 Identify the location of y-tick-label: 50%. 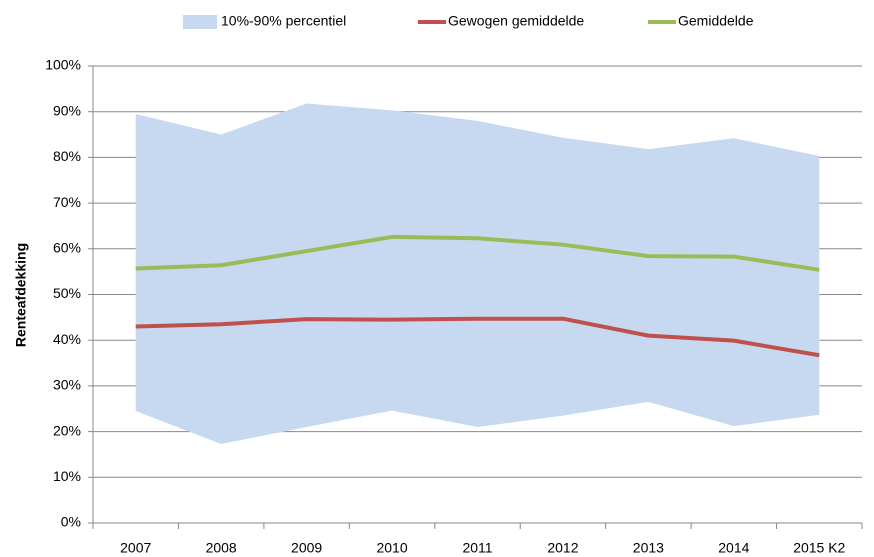
(67, 293).